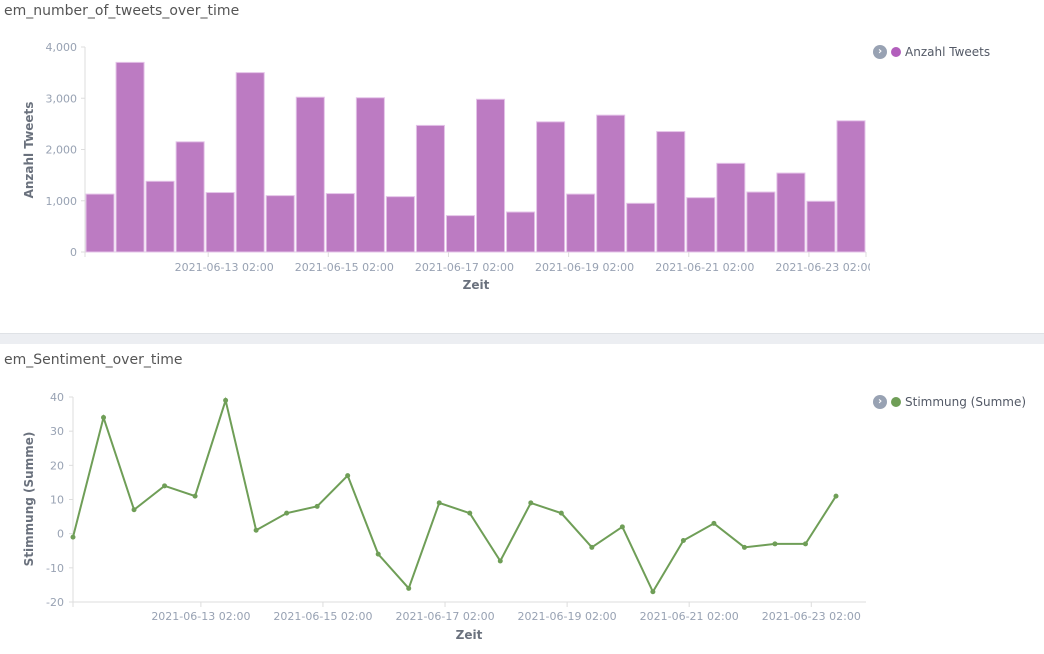  Describe the element at coordinates (29, 150) in the screenshot. I see `y-axis-title: Anzahl Tweets` at that location.